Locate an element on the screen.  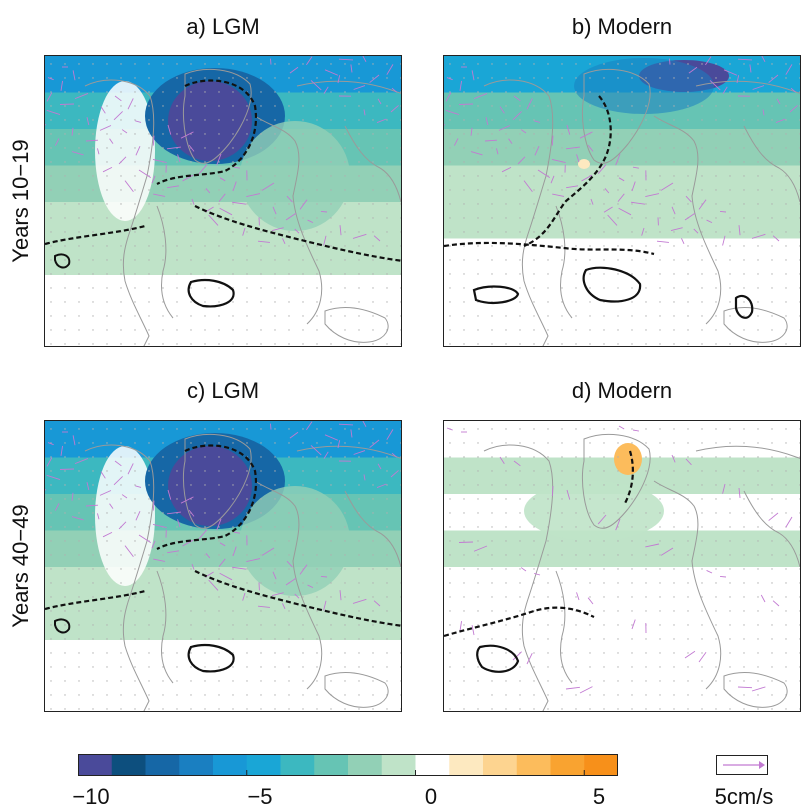
positive-contour is located at coordinates (211, 658).